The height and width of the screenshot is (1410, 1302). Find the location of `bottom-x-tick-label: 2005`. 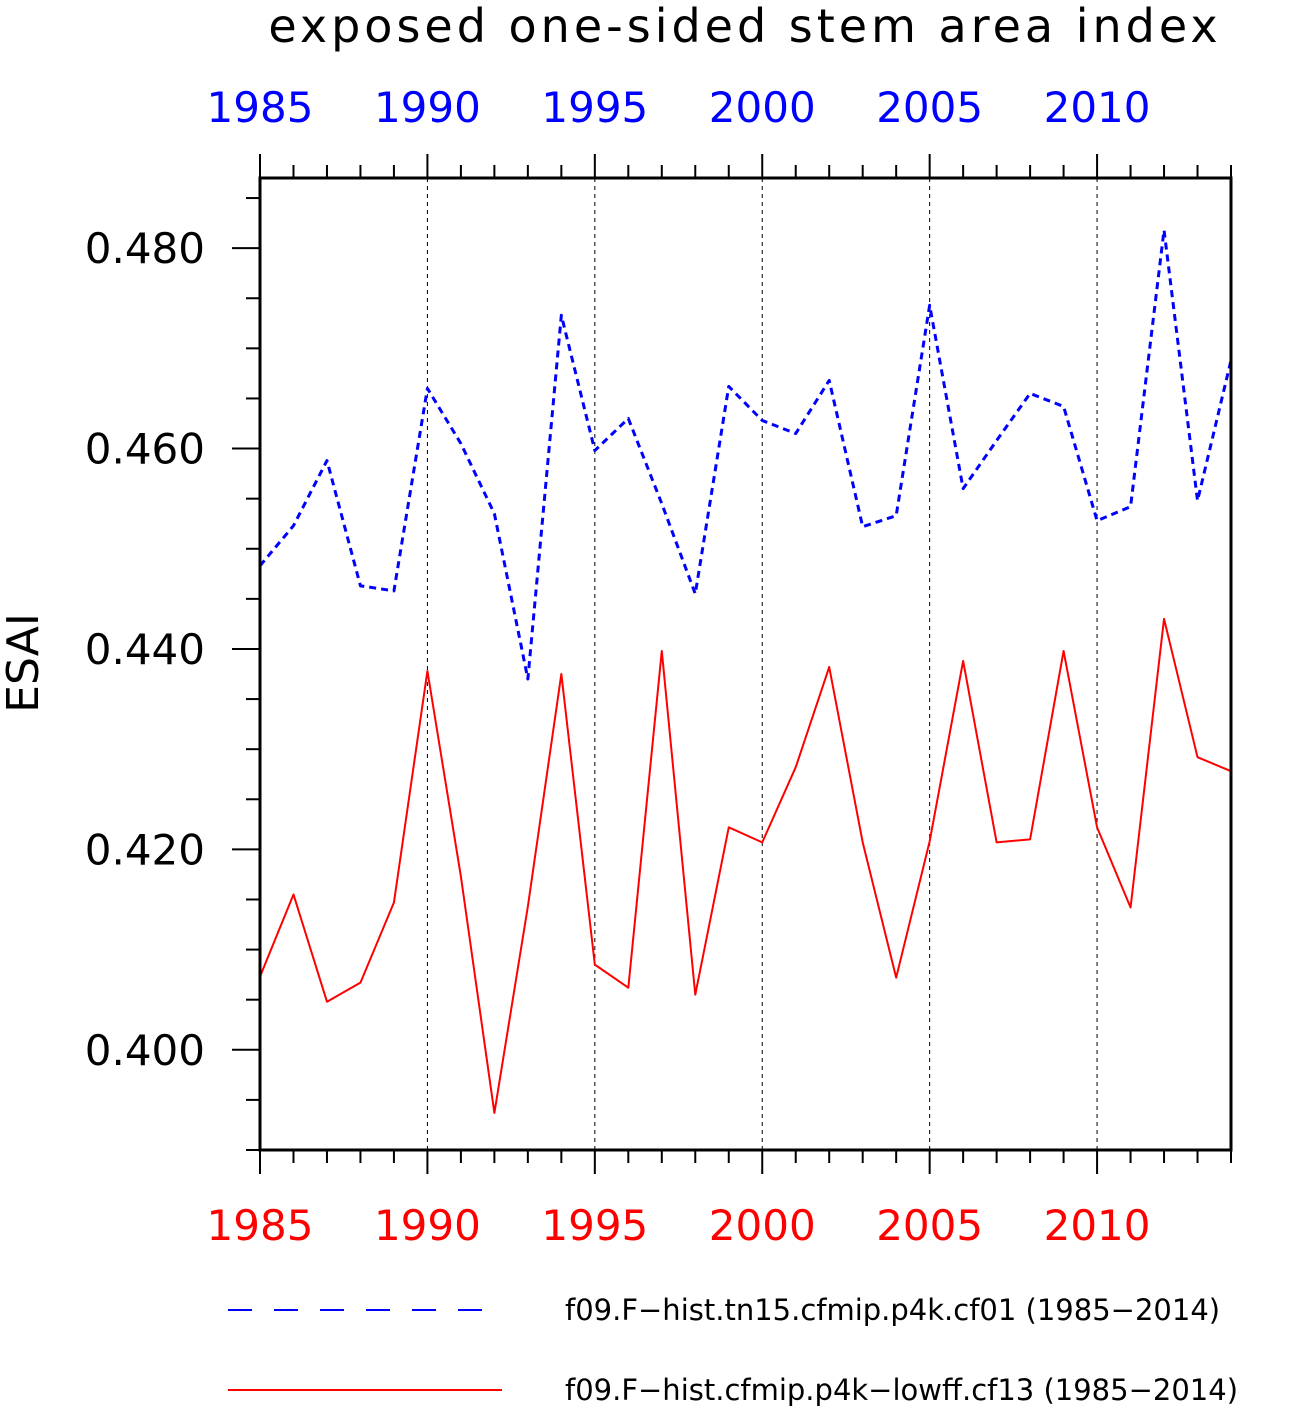

bottom-x-tick-label: 2005 is located at coordinates (929, 1225).